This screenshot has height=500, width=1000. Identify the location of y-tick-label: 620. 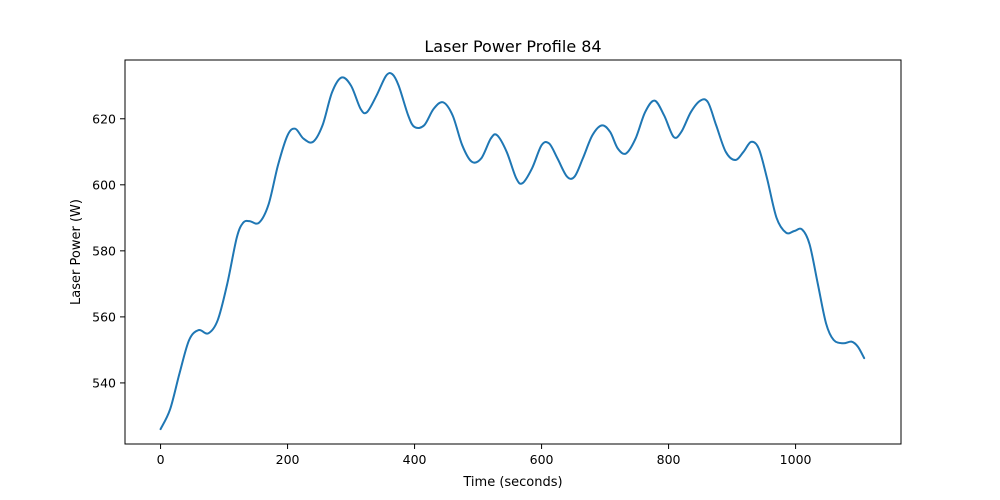
(104, 118).